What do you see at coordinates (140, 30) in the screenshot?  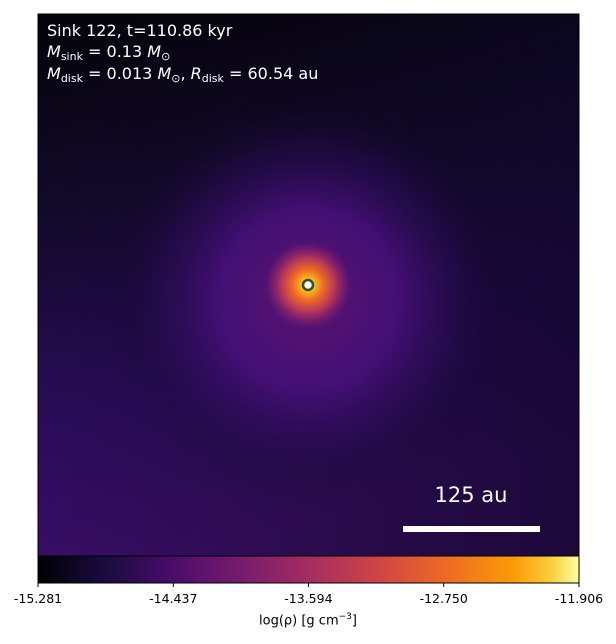 I see `sink-title: Sink 122, t=110.86 kyr` at bounding box center [140, 30].